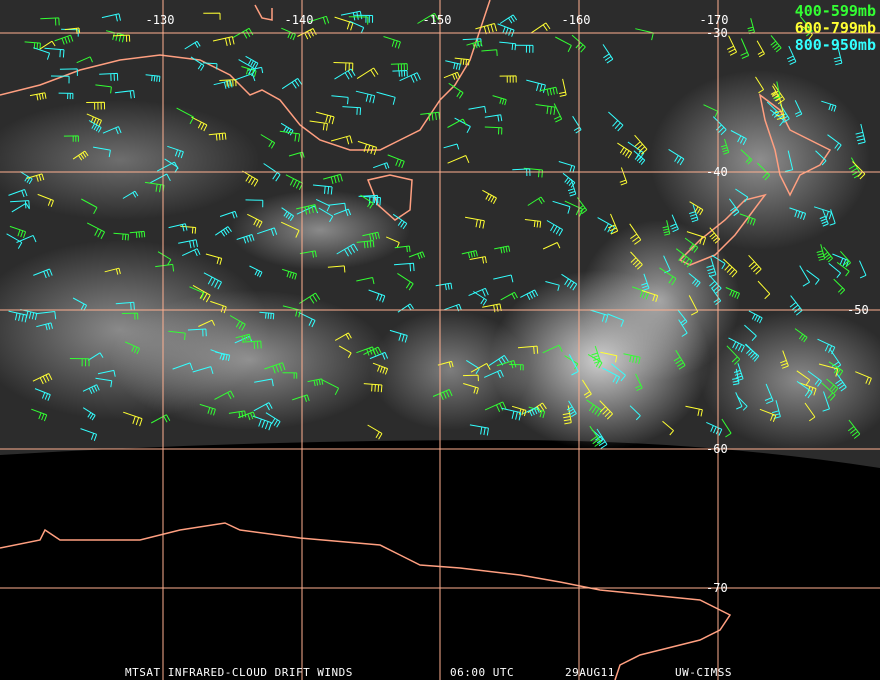 Image resolution: width=880 pixels, height=680 pixels. What do you see at coordinates (703, 672) in the screenshot?
I see `footer-source: UW-CIMSS` at bounding box center [703, 672].